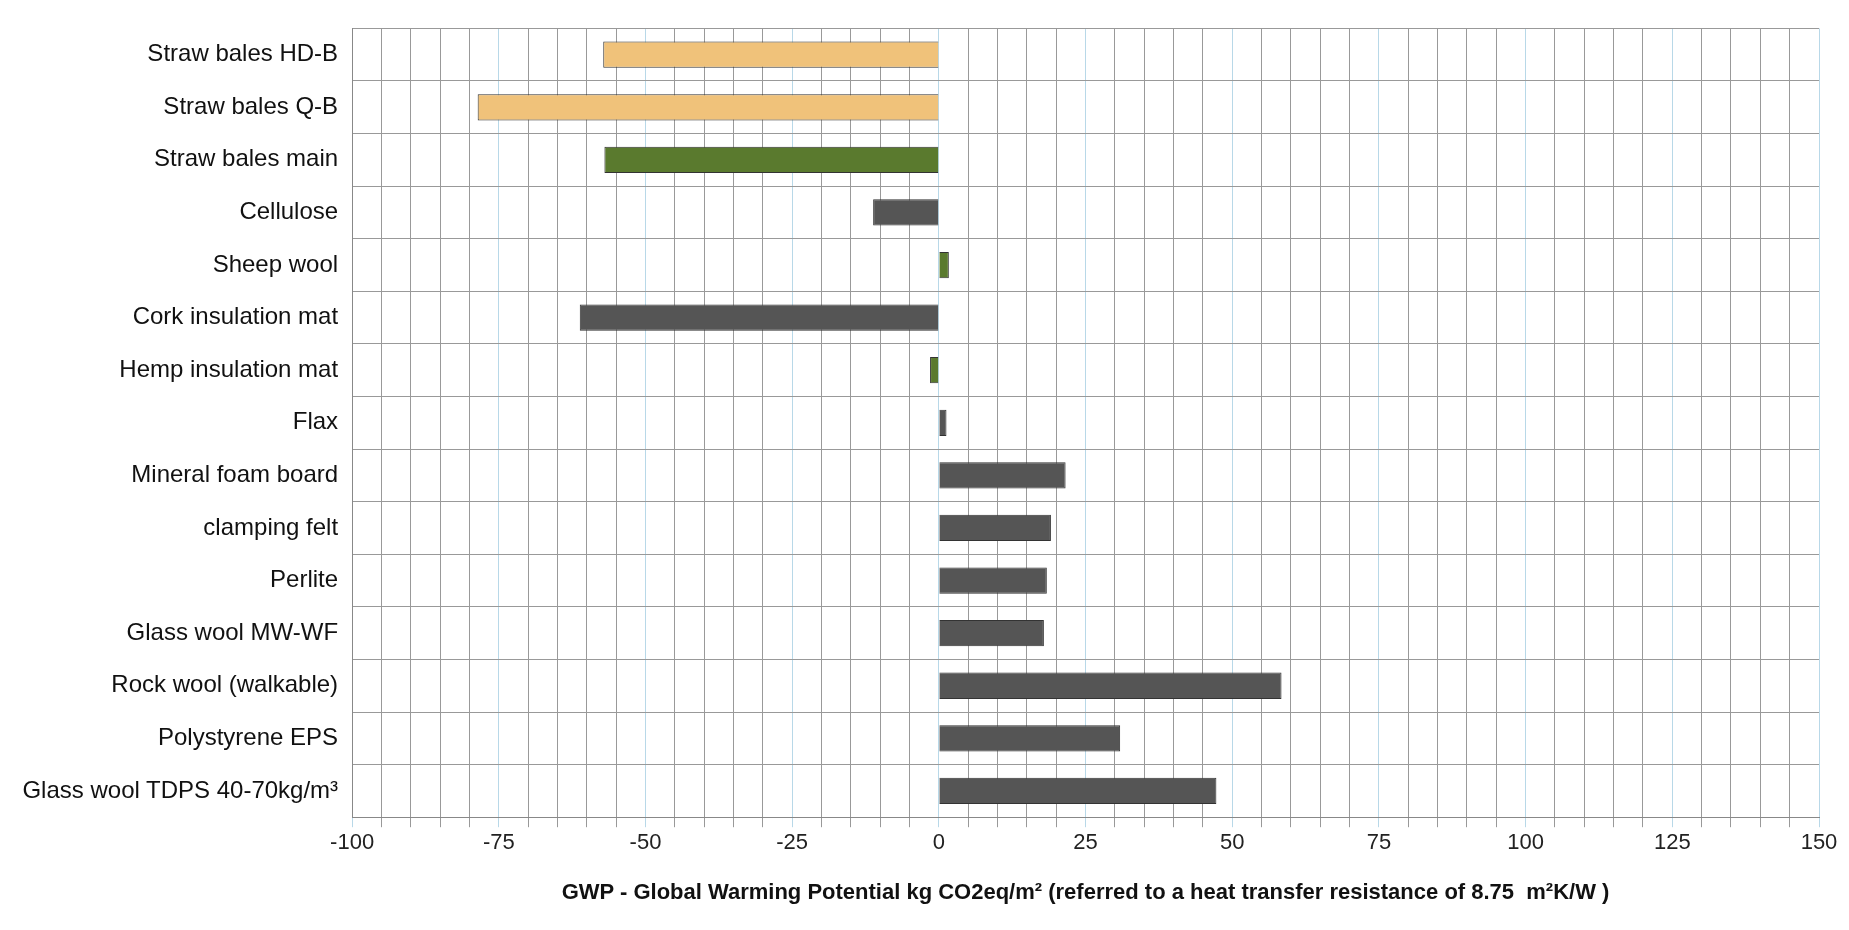 Image resolution: width=1849 pixels, height=930 pixels. I want to click on y-tick-label: Cork insulation mat, so click(235, 316).